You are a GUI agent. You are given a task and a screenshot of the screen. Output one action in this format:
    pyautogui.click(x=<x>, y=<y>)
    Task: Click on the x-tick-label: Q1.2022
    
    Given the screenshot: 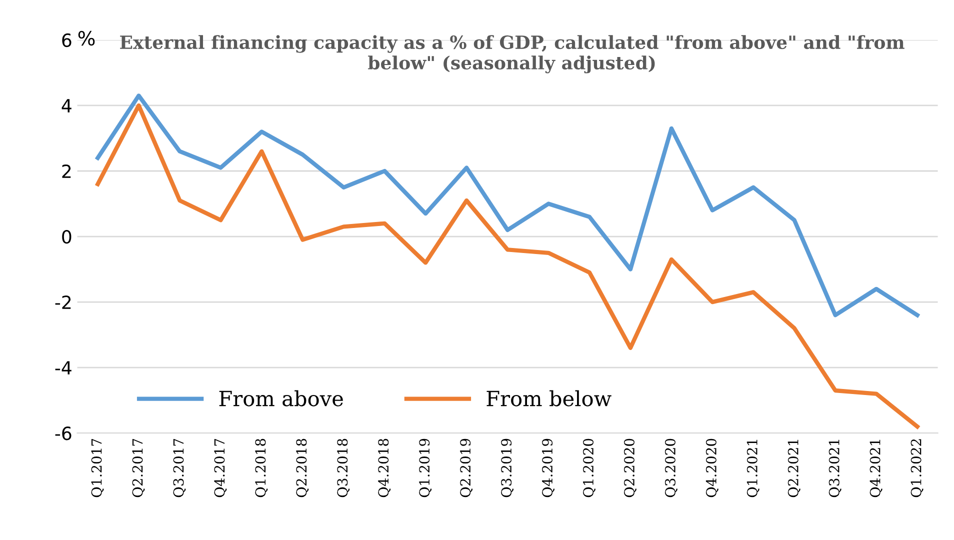 What is the action you would take?
    pyautogui.click(x=917, y=468)
    